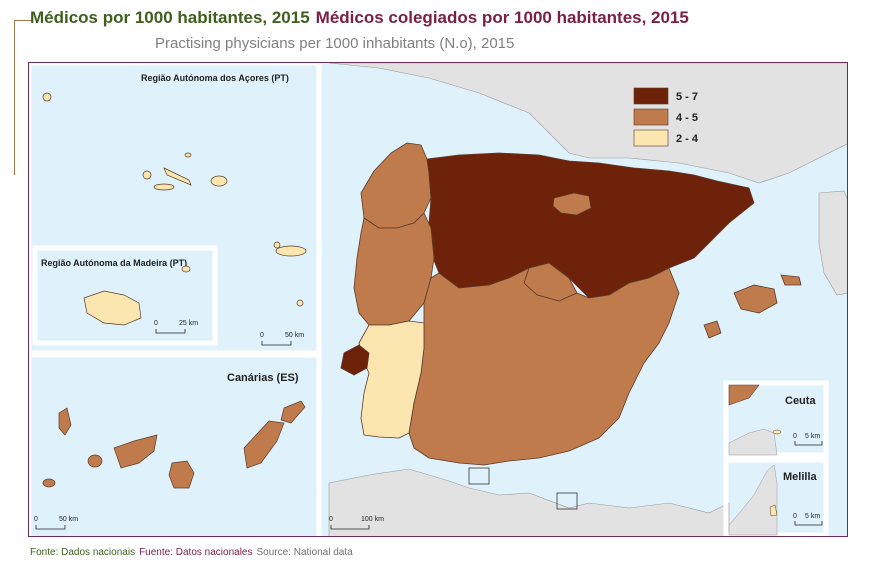 The height and width of the screenshot is (575, 880). Describe the element at coordinates (177, 176) in the screenshot. I see `azores-sao-jorge` at that location.